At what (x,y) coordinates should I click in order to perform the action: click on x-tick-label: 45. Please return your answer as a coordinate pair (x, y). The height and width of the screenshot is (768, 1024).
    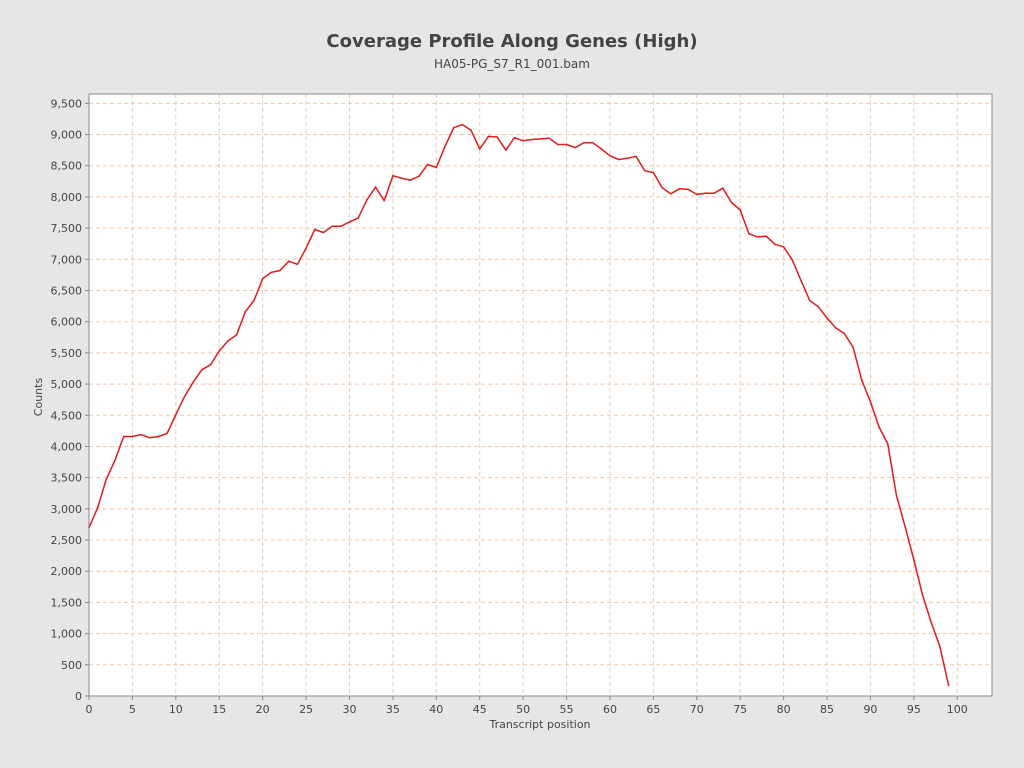
    Looking at the image, I should click on (480, 709).